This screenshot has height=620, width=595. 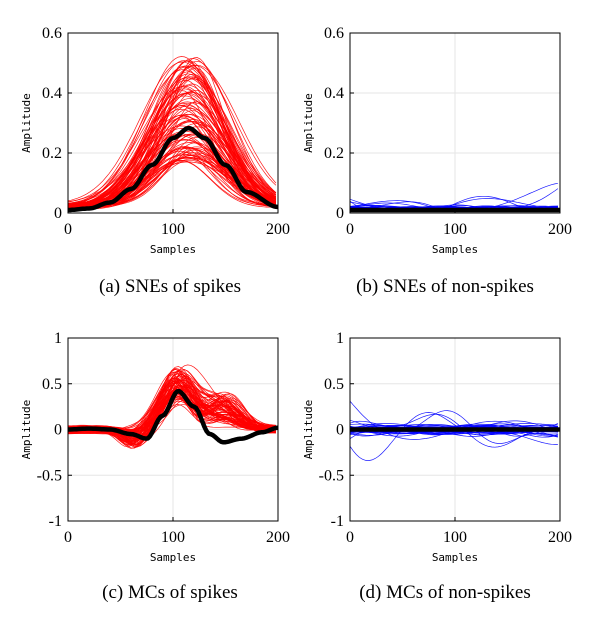 I want to click on caption-b: (b) SNEs of non-spikes, so click(x=445, y=286).